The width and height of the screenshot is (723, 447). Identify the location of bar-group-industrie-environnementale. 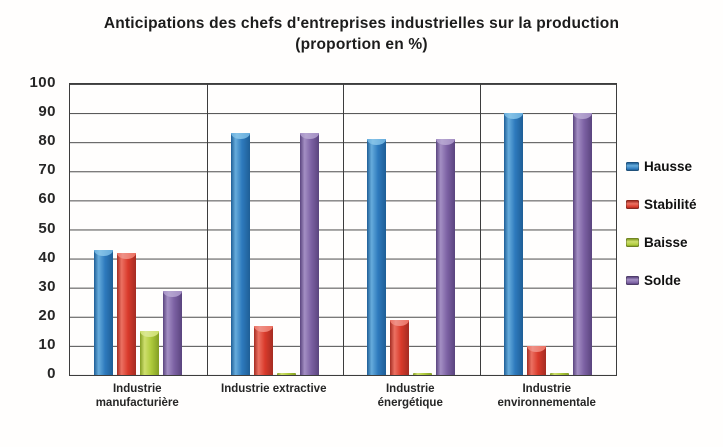
(548, 229).